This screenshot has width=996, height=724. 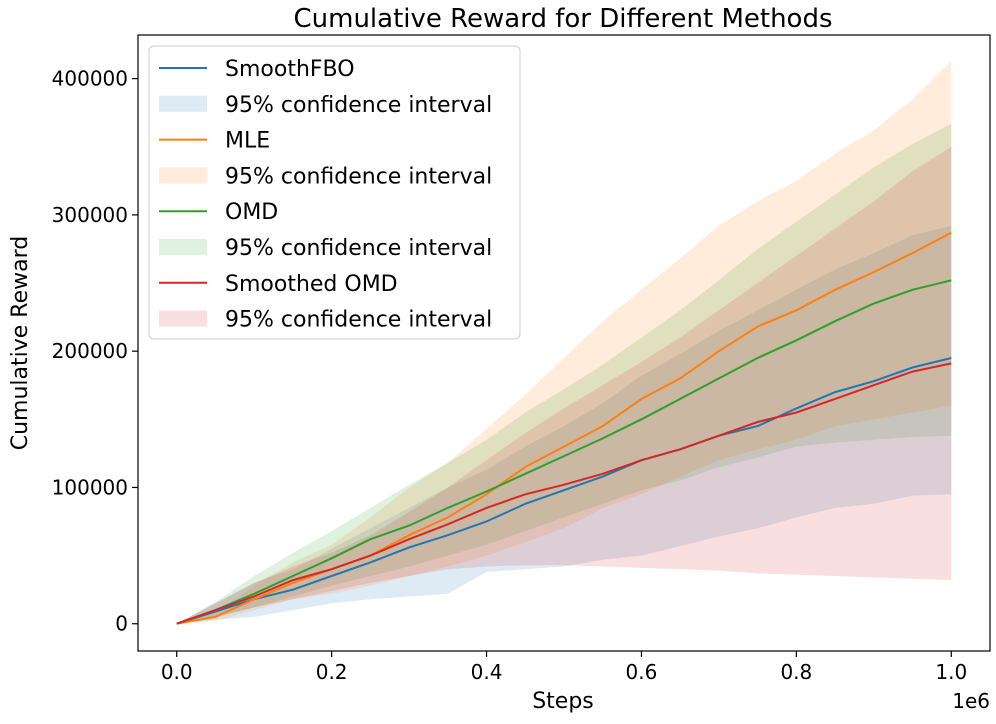 I want to click on y-tick-label: 200000, so click(x=90, y=351).